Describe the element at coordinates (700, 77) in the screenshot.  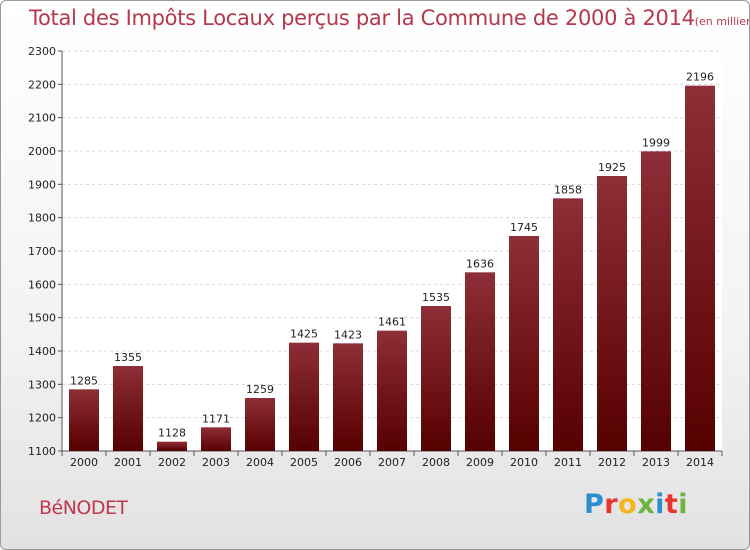
I see `data-label: 2196` at that location.